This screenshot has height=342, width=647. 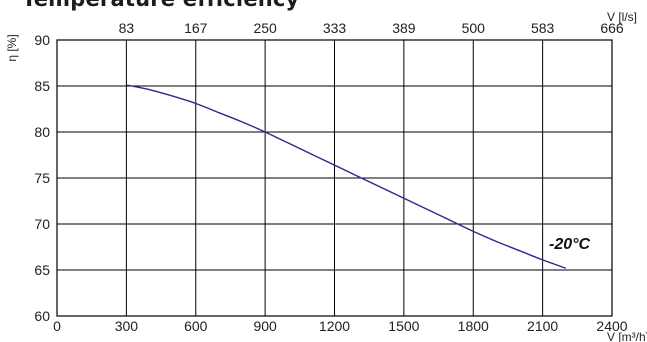 I want to click on x2-tick-label: 83, so click(x=127, y=28).